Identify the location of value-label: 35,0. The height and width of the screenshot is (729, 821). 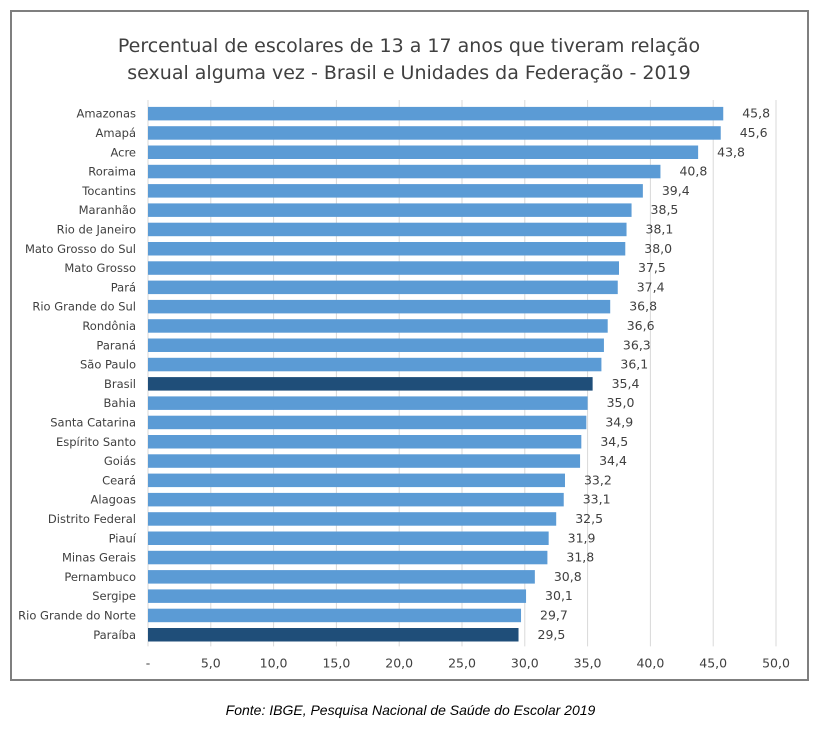
(621, 402).